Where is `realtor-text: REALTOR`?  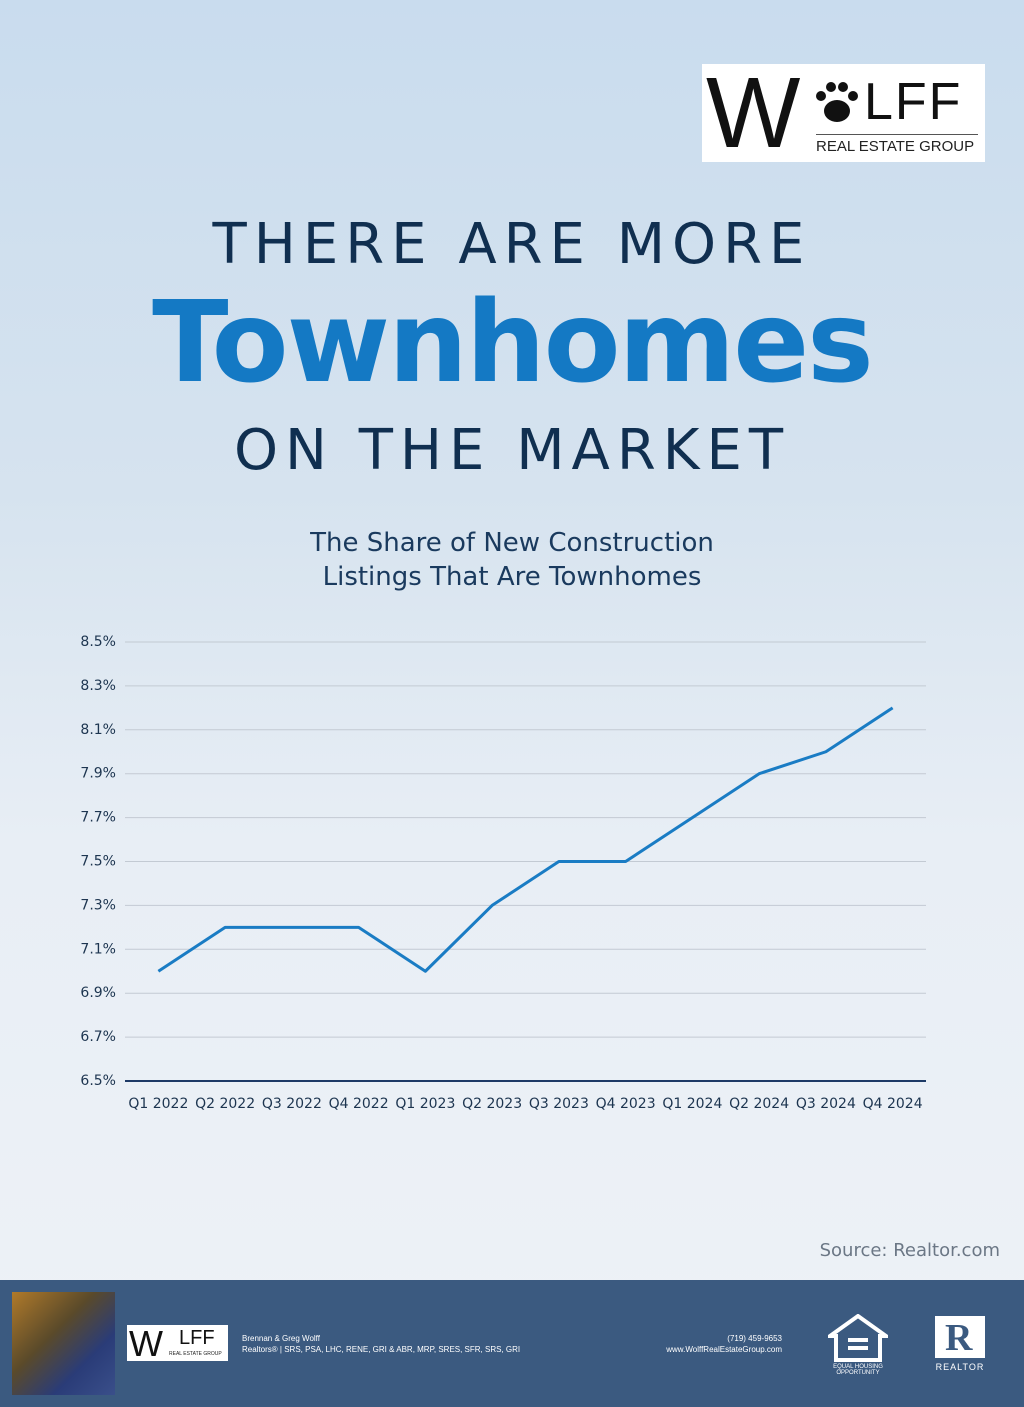 realtor-text: REALTOR is located at coordinates (960, 1367).